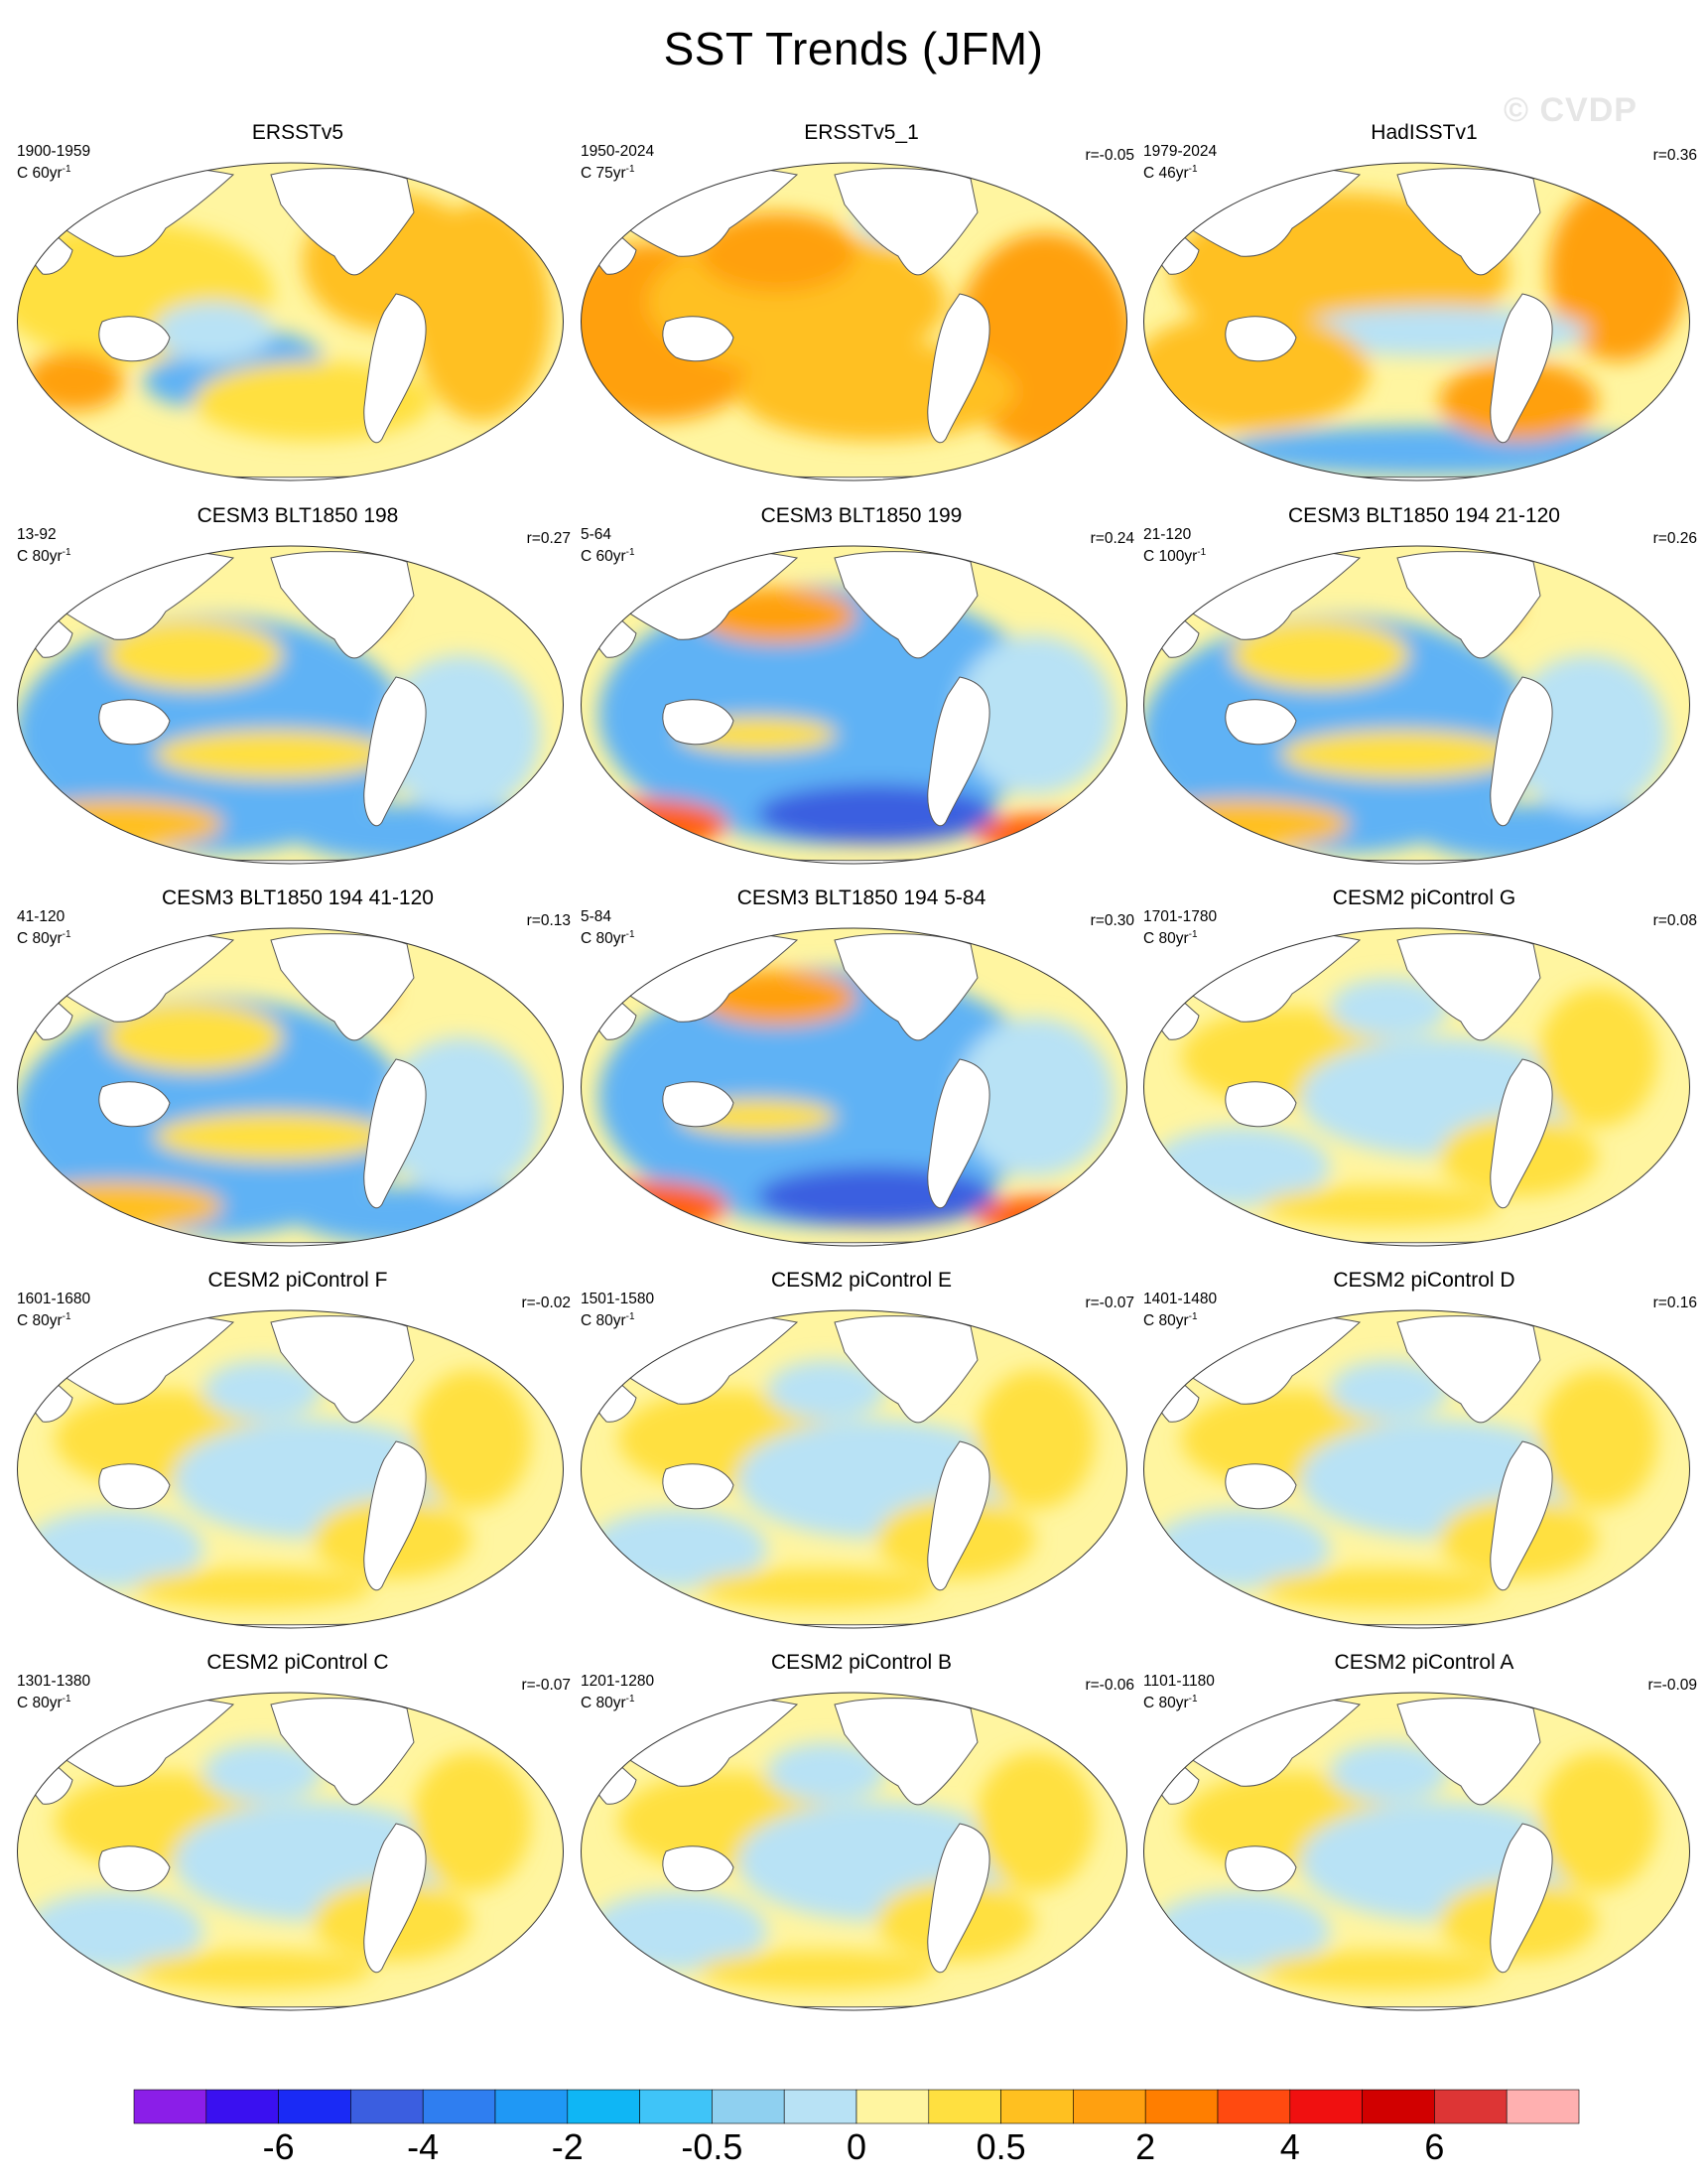  I want to click on map-panel: CESM2 piControl D 1401-1480 C 80yr-1 r=0.16, so click(1424, 1460).